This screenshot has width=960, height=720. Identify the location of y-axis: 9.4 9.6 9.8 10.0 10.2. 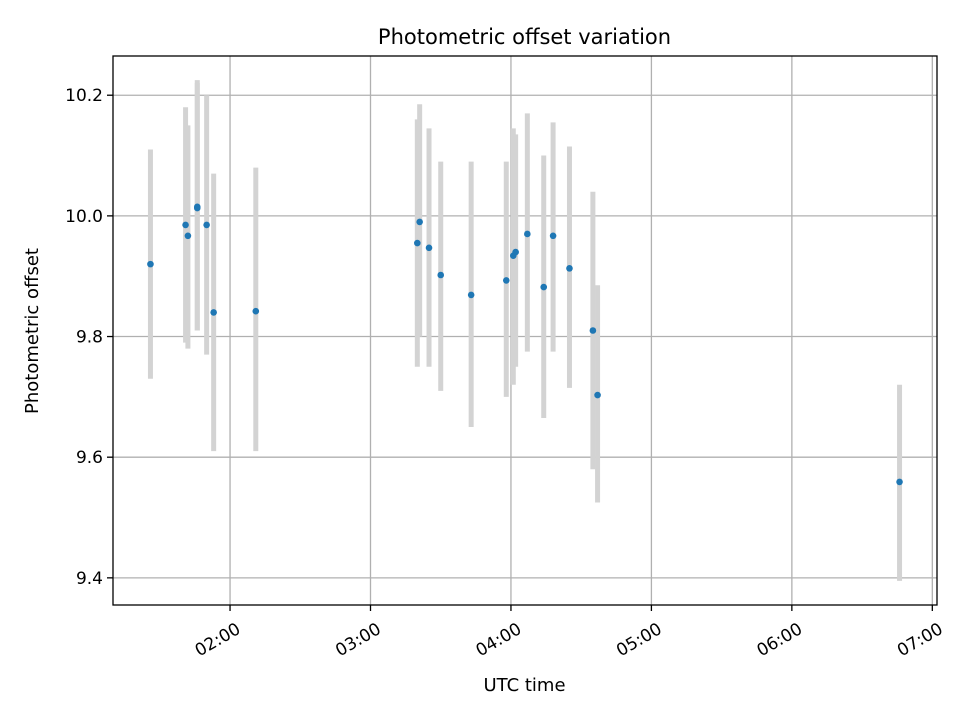
(89, 337).